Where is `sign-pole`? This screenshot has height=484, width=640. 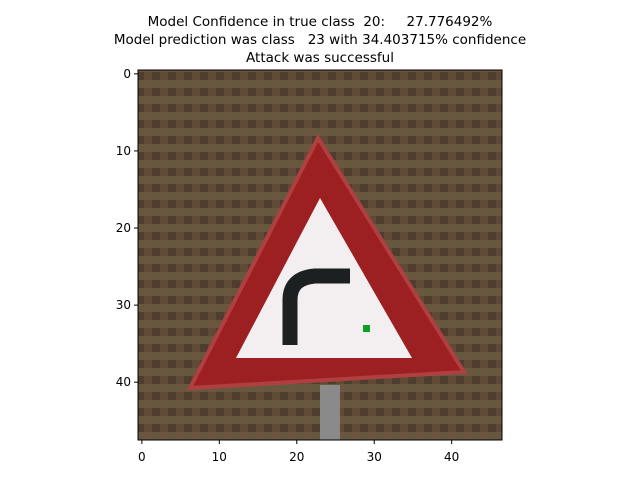 sign-pole is located at coordinates (330, 412).